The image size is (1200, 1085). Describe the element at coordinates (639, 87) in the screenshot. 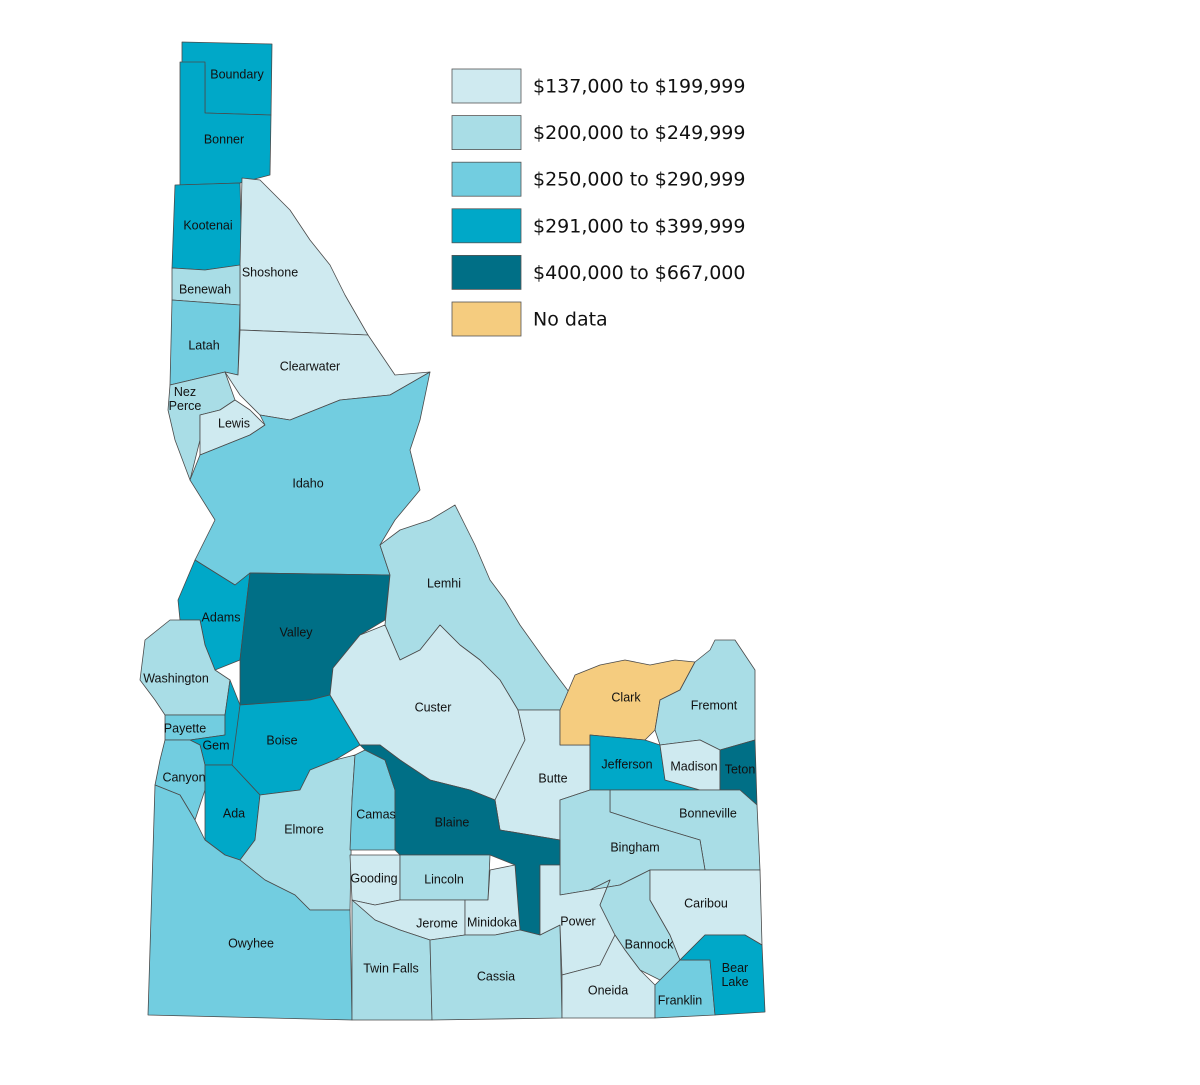

I see `legend-label: $137,000 to $199,999` at that location.